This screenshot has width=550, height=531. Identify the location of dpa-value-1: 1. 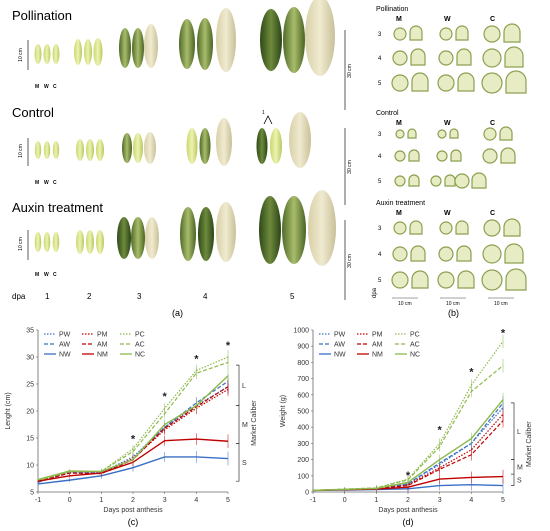
(47, 296).